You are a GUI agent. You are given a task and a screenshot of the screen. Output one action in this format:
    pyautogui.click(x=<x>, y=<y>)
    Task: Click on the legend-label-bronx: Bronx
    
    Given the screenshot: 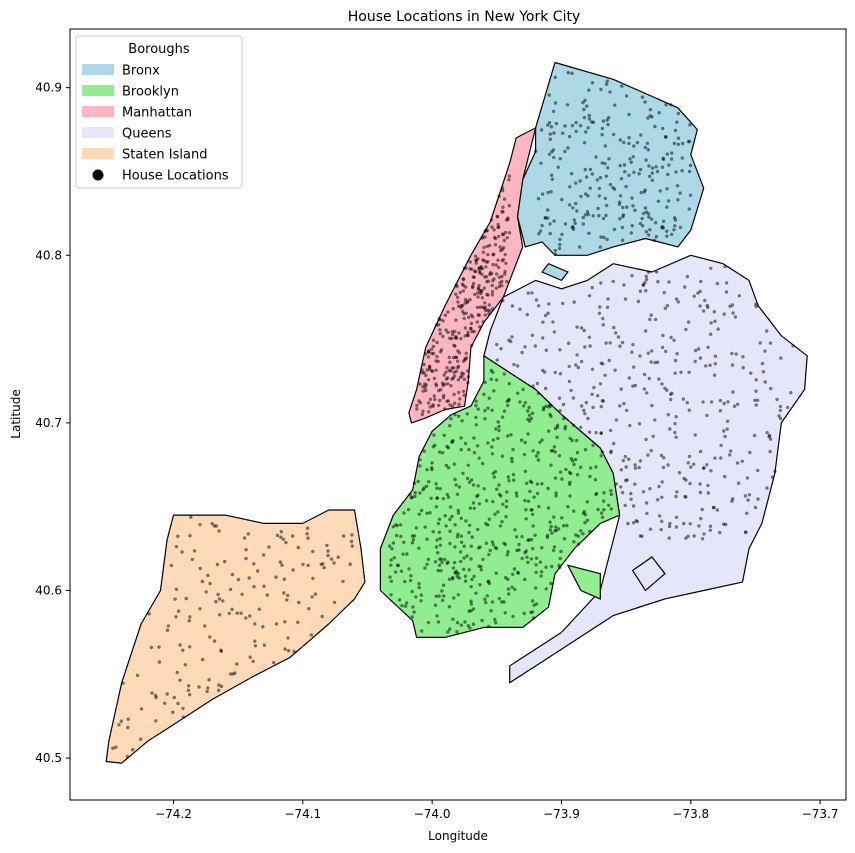 What is the action you would take?
    pyautogui.click(x=141, y=71)
    